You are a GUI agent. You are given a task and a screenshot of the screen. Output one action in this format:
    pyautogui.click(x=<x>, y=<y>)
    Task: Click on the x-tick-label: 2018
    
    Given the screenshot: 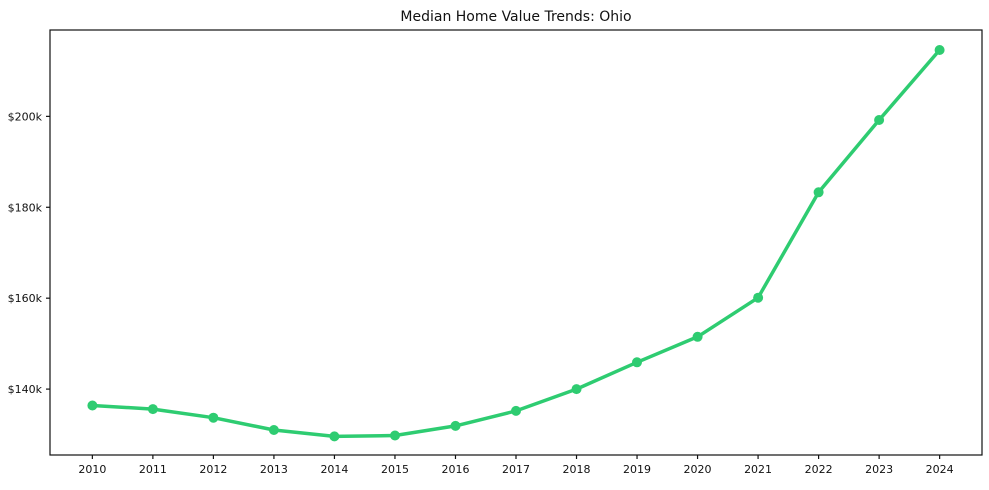 What is the action you would take?
    pyautogui.click(x=577, y=469)
    